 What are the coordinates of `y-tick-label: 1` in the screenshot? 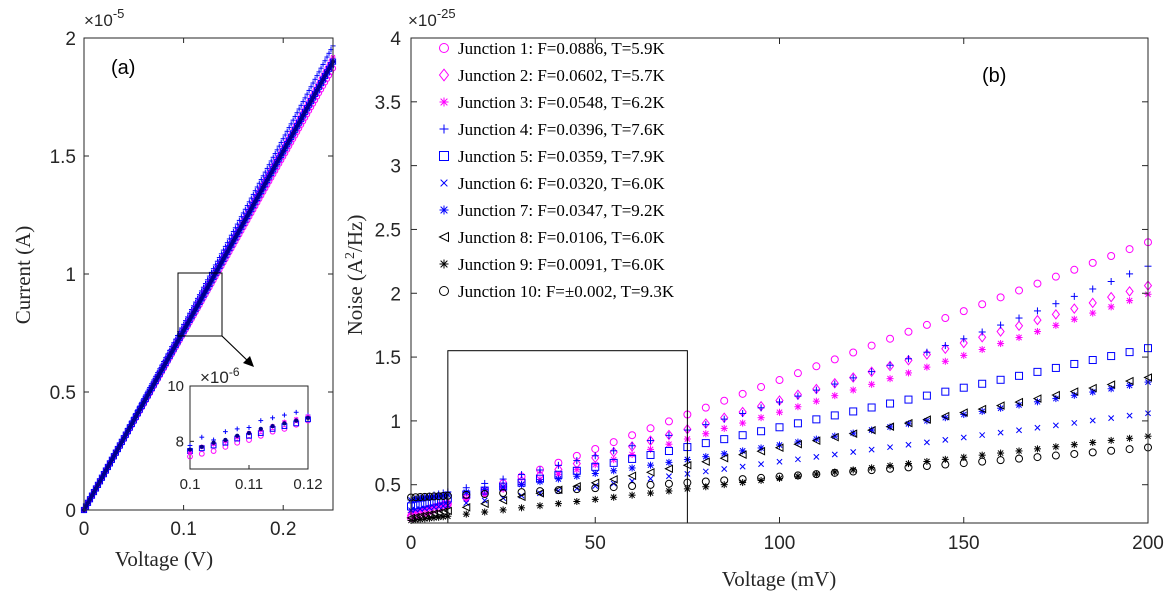 It's located at (395, 422).